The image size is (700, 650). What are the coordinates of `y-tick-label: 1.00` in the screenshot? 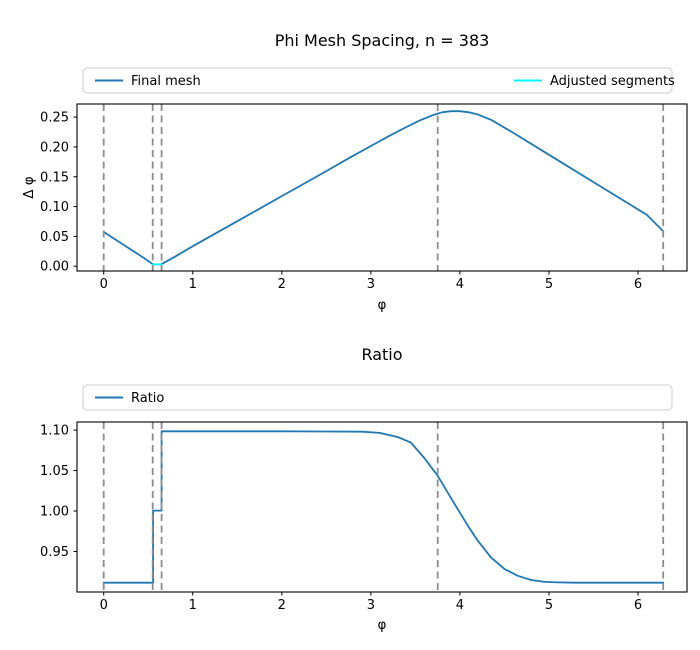 It's located at (54, 512).